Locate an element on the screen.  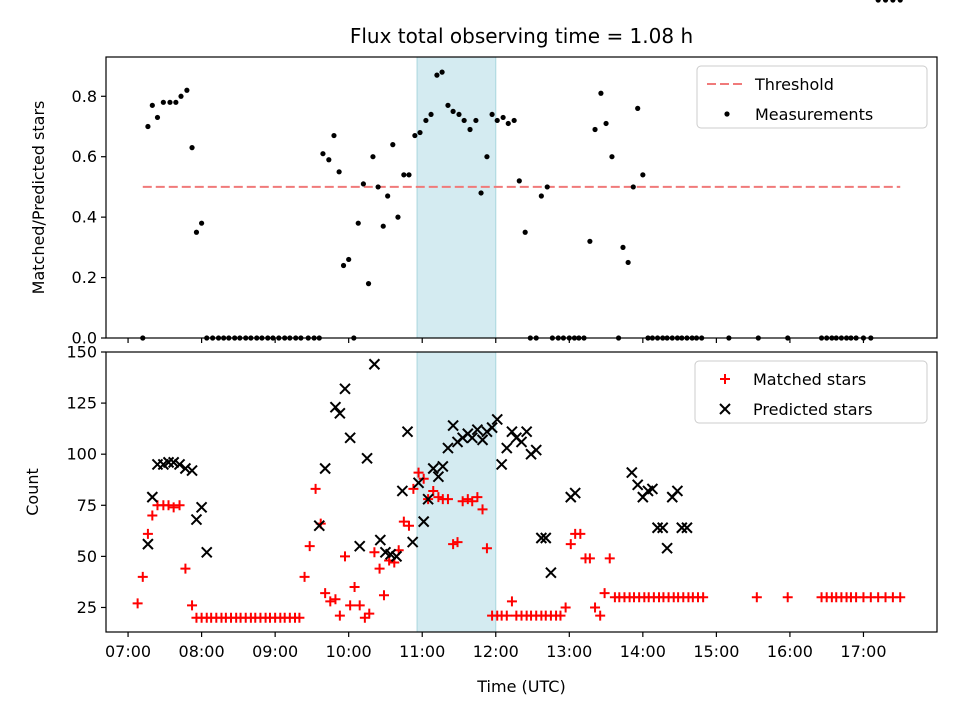
y-axis-label: Matched/Predicted stars is located at coordinates (38, 198).